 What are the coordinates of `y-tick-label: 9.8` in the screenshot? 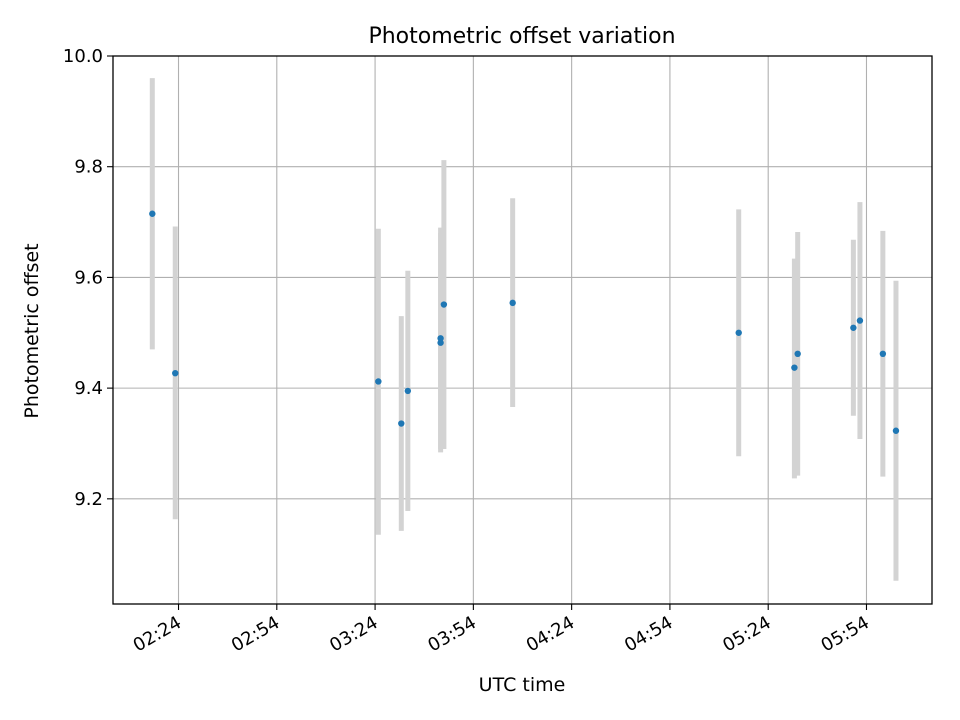 It's located at (88, 167).